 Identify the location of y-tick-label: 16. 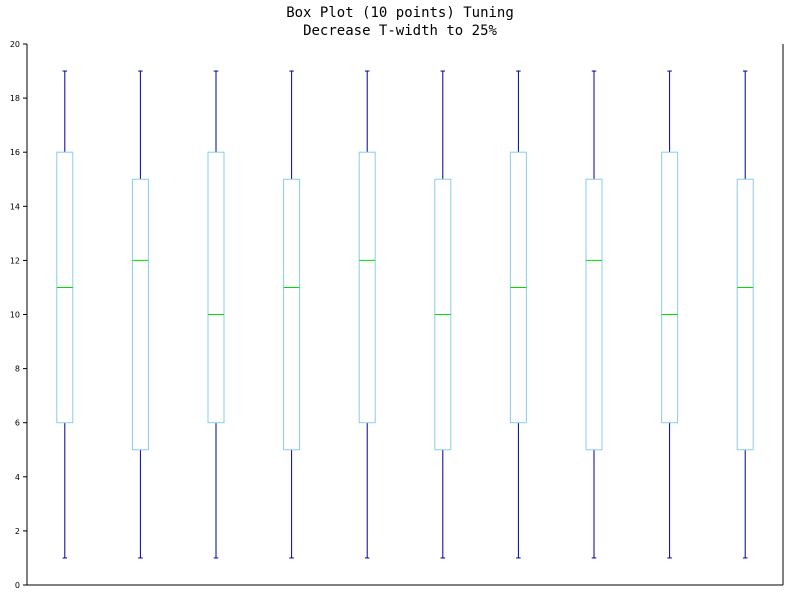
(15, 152).